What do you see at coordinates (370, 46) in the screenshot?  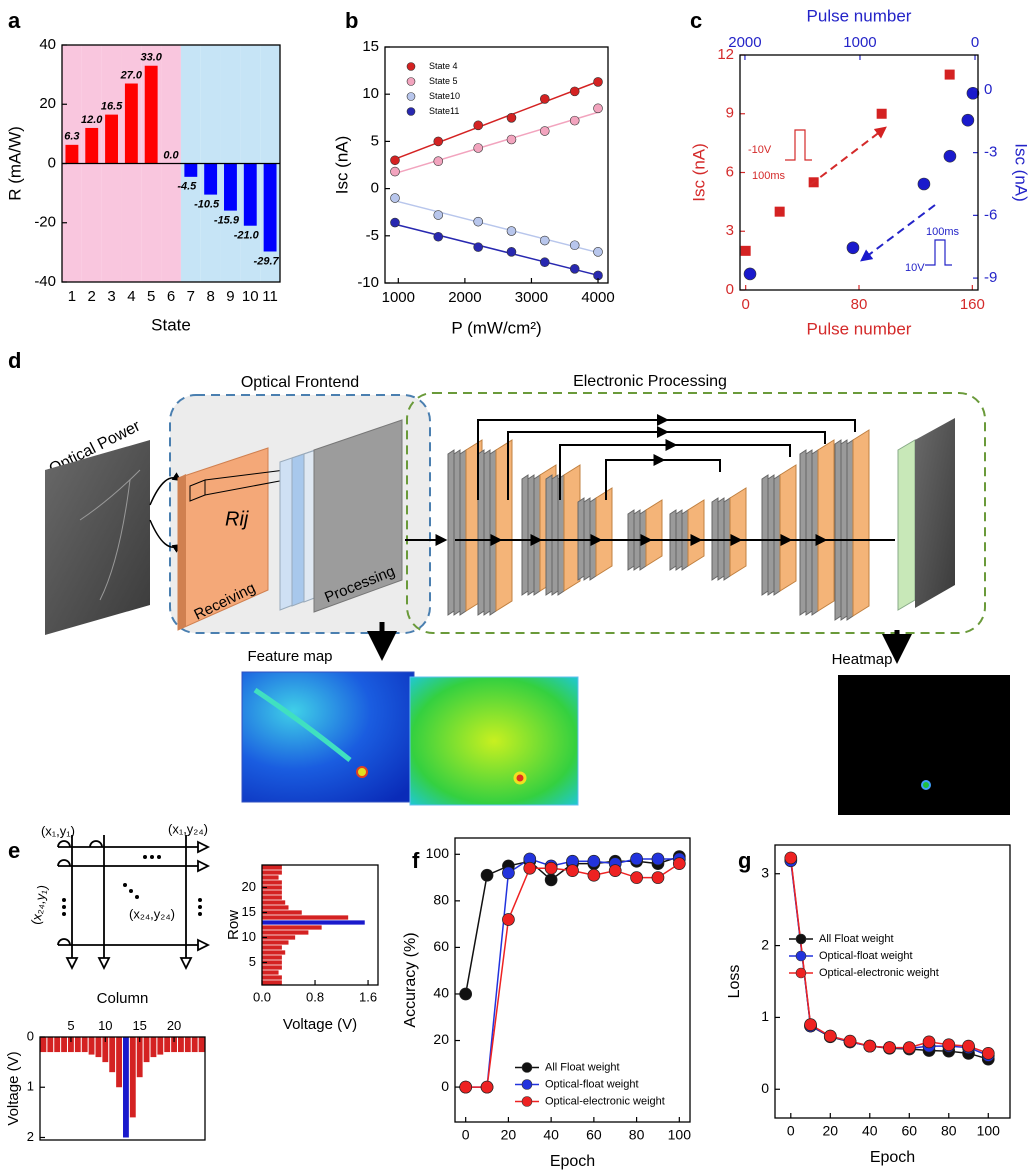 I see `y-tick-label: 15` at bounding box center [370, 46].